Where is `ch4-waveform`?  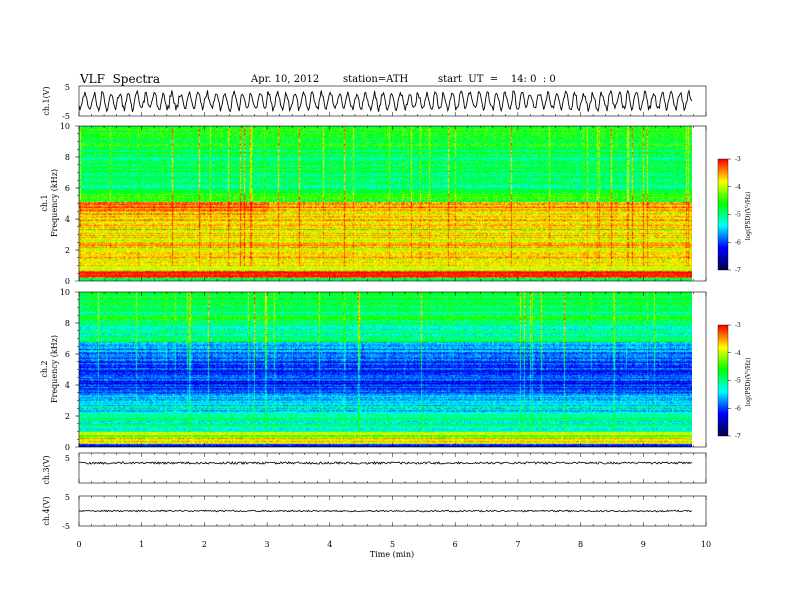 ch4-waveform is located at coordinates (385, 511).